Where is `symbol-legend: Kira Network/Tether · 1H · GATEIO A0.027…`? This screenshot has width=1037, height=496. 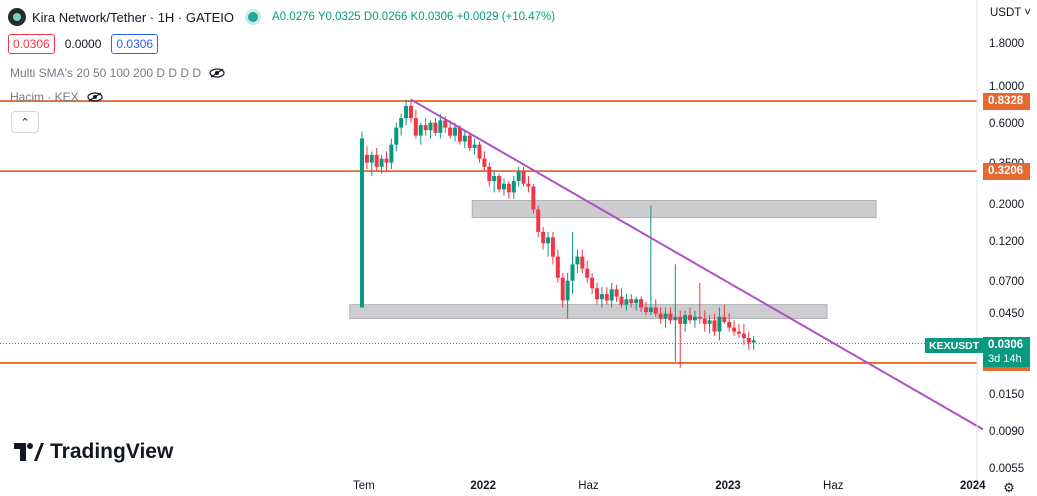
symbol-legend: Kira Network/Tether · 1H · GATEIO A0.027… is located at coordinates (281, 17).